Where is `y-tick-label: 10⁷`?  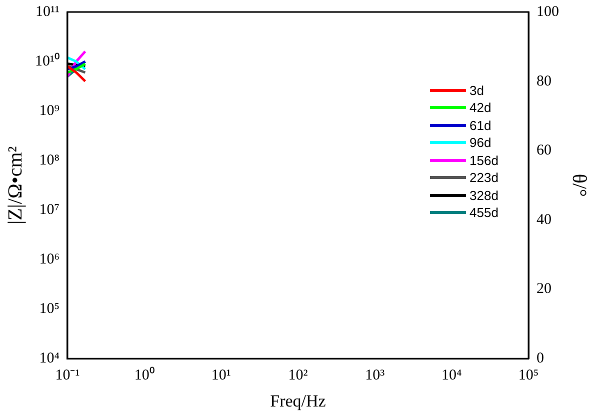
y-tick-label: 10⁷ is located at coordinates (49, 210).